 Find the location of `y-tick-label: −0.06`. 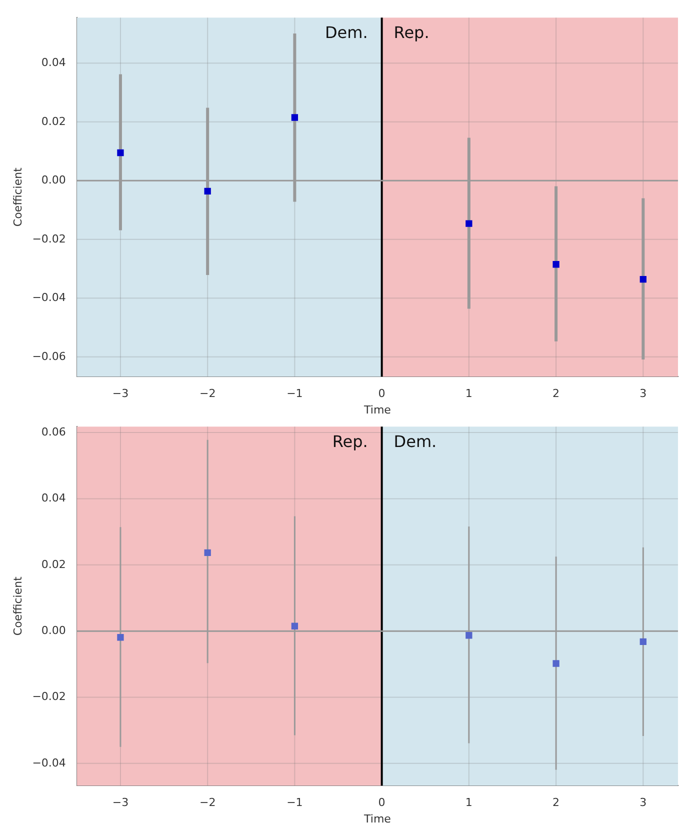

y-tick-label: −0.06 is located at coordinates (49, 356).